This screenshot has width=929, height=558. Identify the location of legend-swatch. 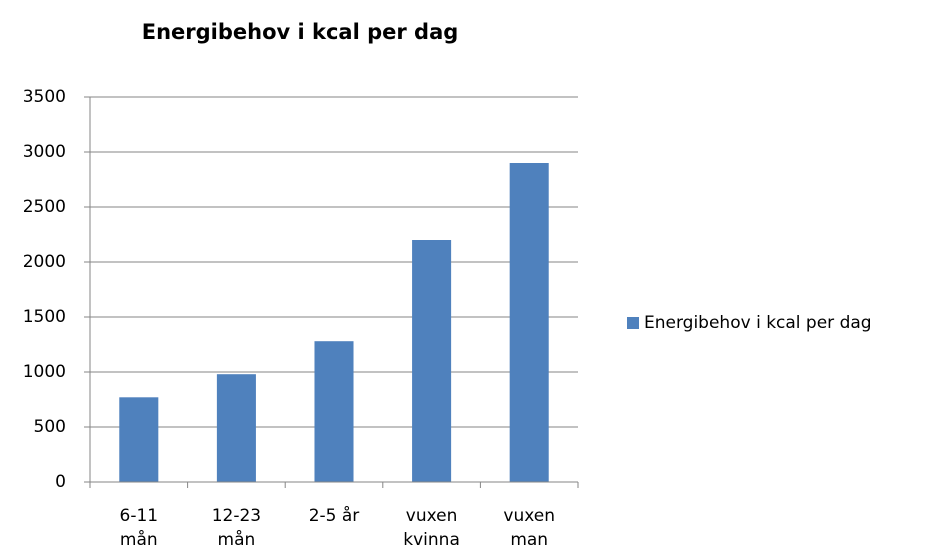
(633, 323).